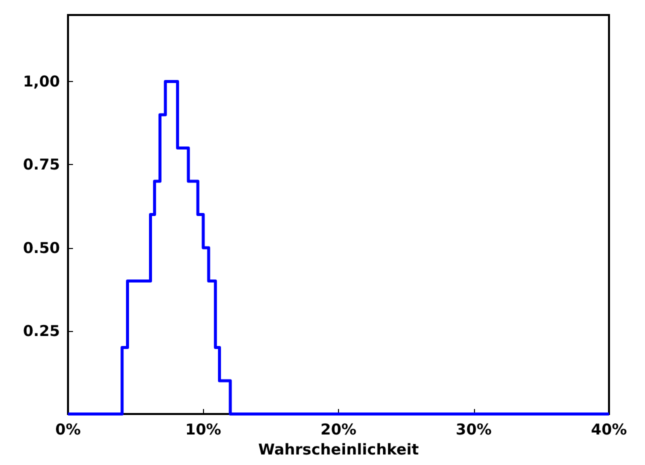 The image size is (645, 465). What do you see at coordinates (609, 429) in the screenshot?
I see `x-tick-label: 40%` at bounding box center [609, 429].